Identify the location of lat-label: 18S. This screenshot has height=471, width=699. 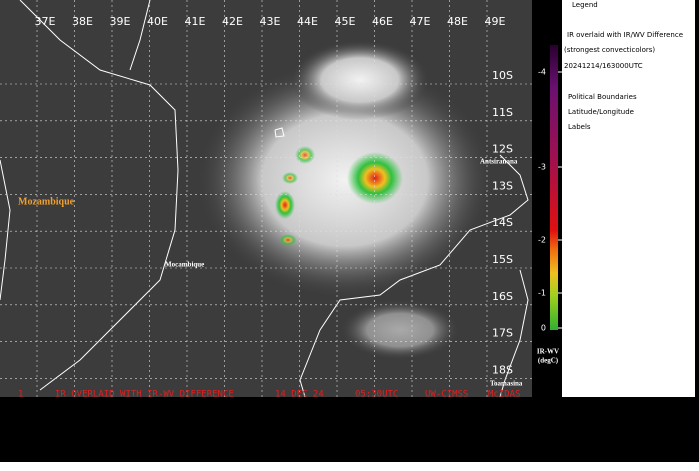
(502, 369).